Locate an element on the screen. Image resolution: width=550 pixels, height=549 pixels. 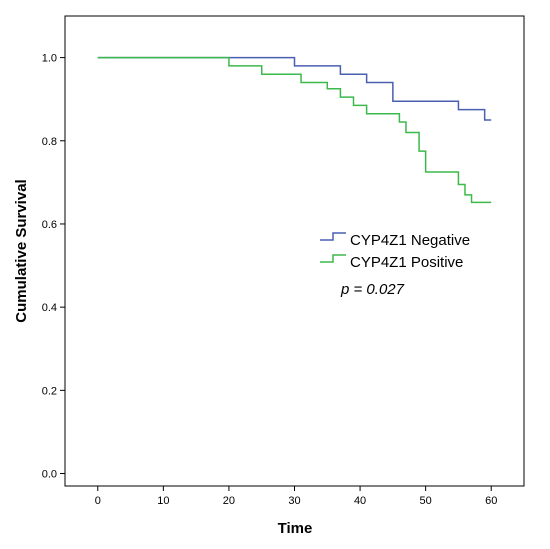
legend-positive-swatch is located at coordinates (333, 258).